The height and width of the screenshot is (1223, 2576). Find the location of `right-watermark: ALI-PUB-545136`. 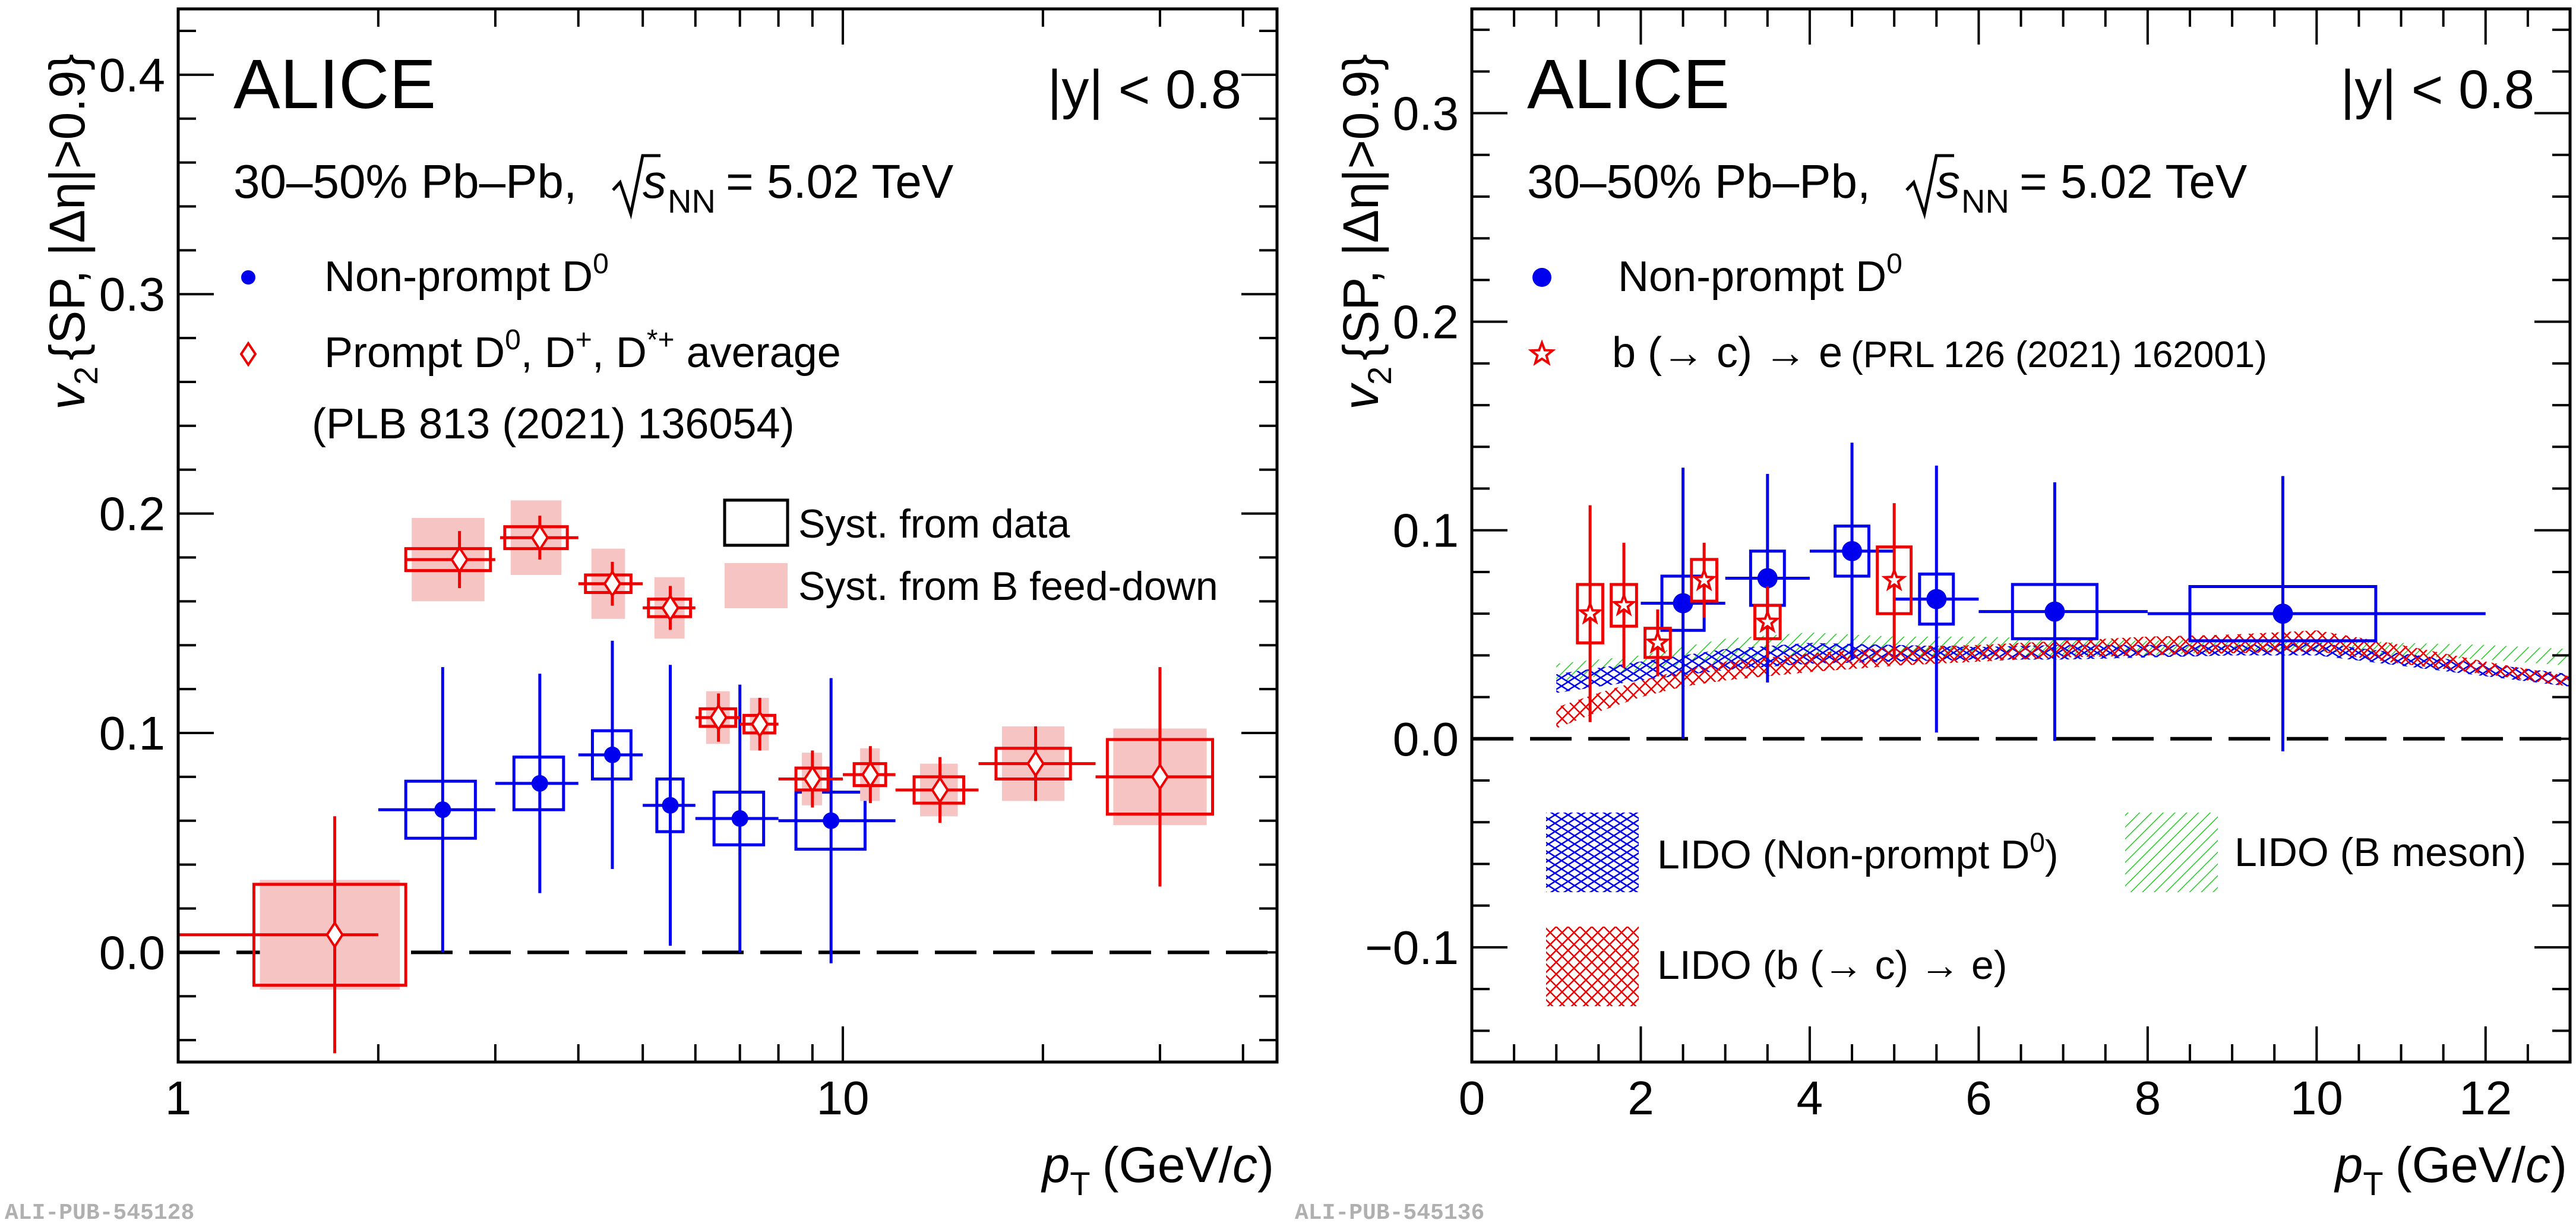

right-watermark: ALI-PUB-545136 is located at coordinates (1389, 1211).